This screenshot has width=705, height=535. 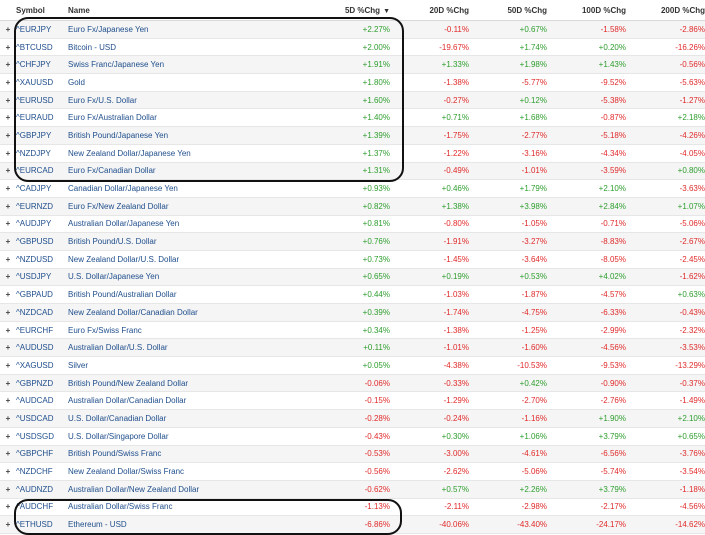 What do you see at coordinates (42, 153) in the screenshot?
I see `symbol-link: ^NZDJPY` at bounding box center [42, 153].